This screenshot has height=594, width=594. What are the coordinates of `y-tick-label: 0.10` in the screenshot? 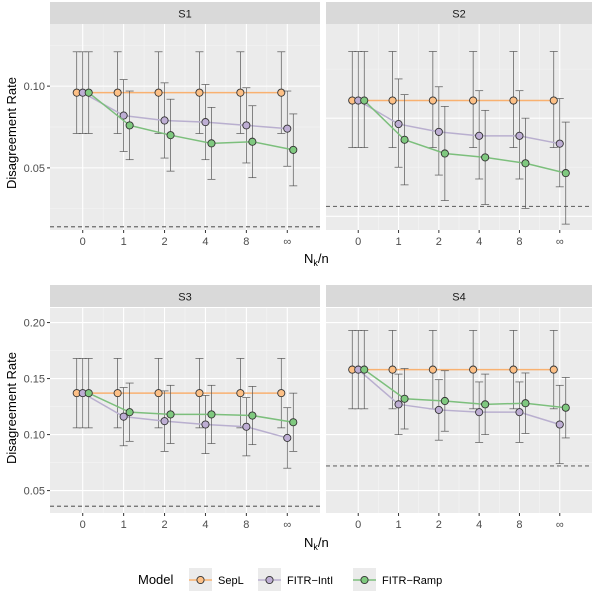 It's located at (34, 87).